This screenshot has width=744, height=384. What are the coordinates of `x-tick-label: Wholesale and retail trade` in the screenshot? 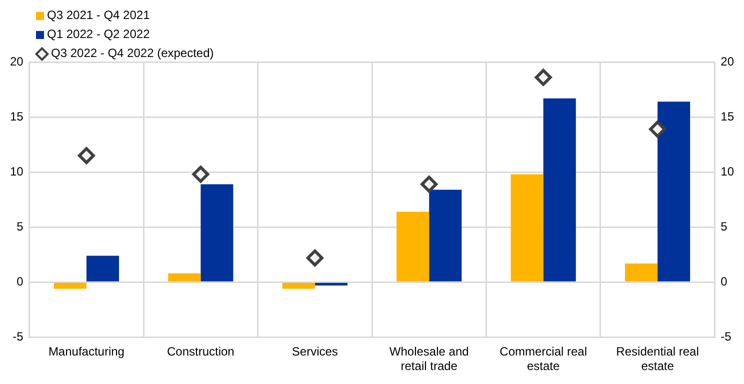 It's located at (429, 359).